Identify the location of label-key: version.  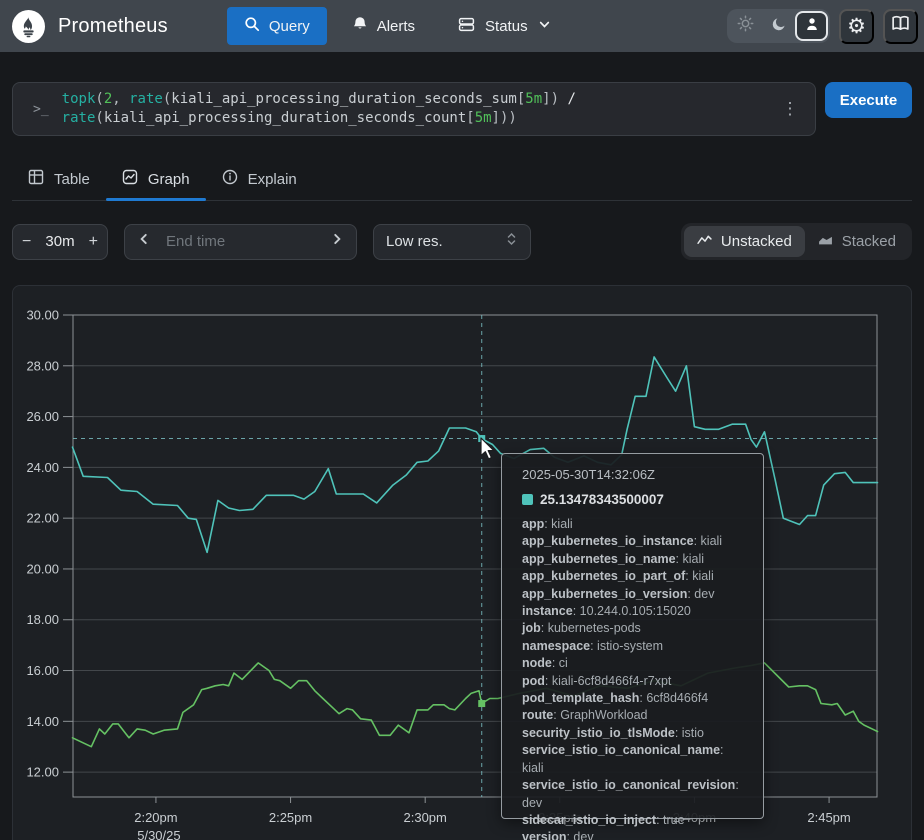
(544, 835).